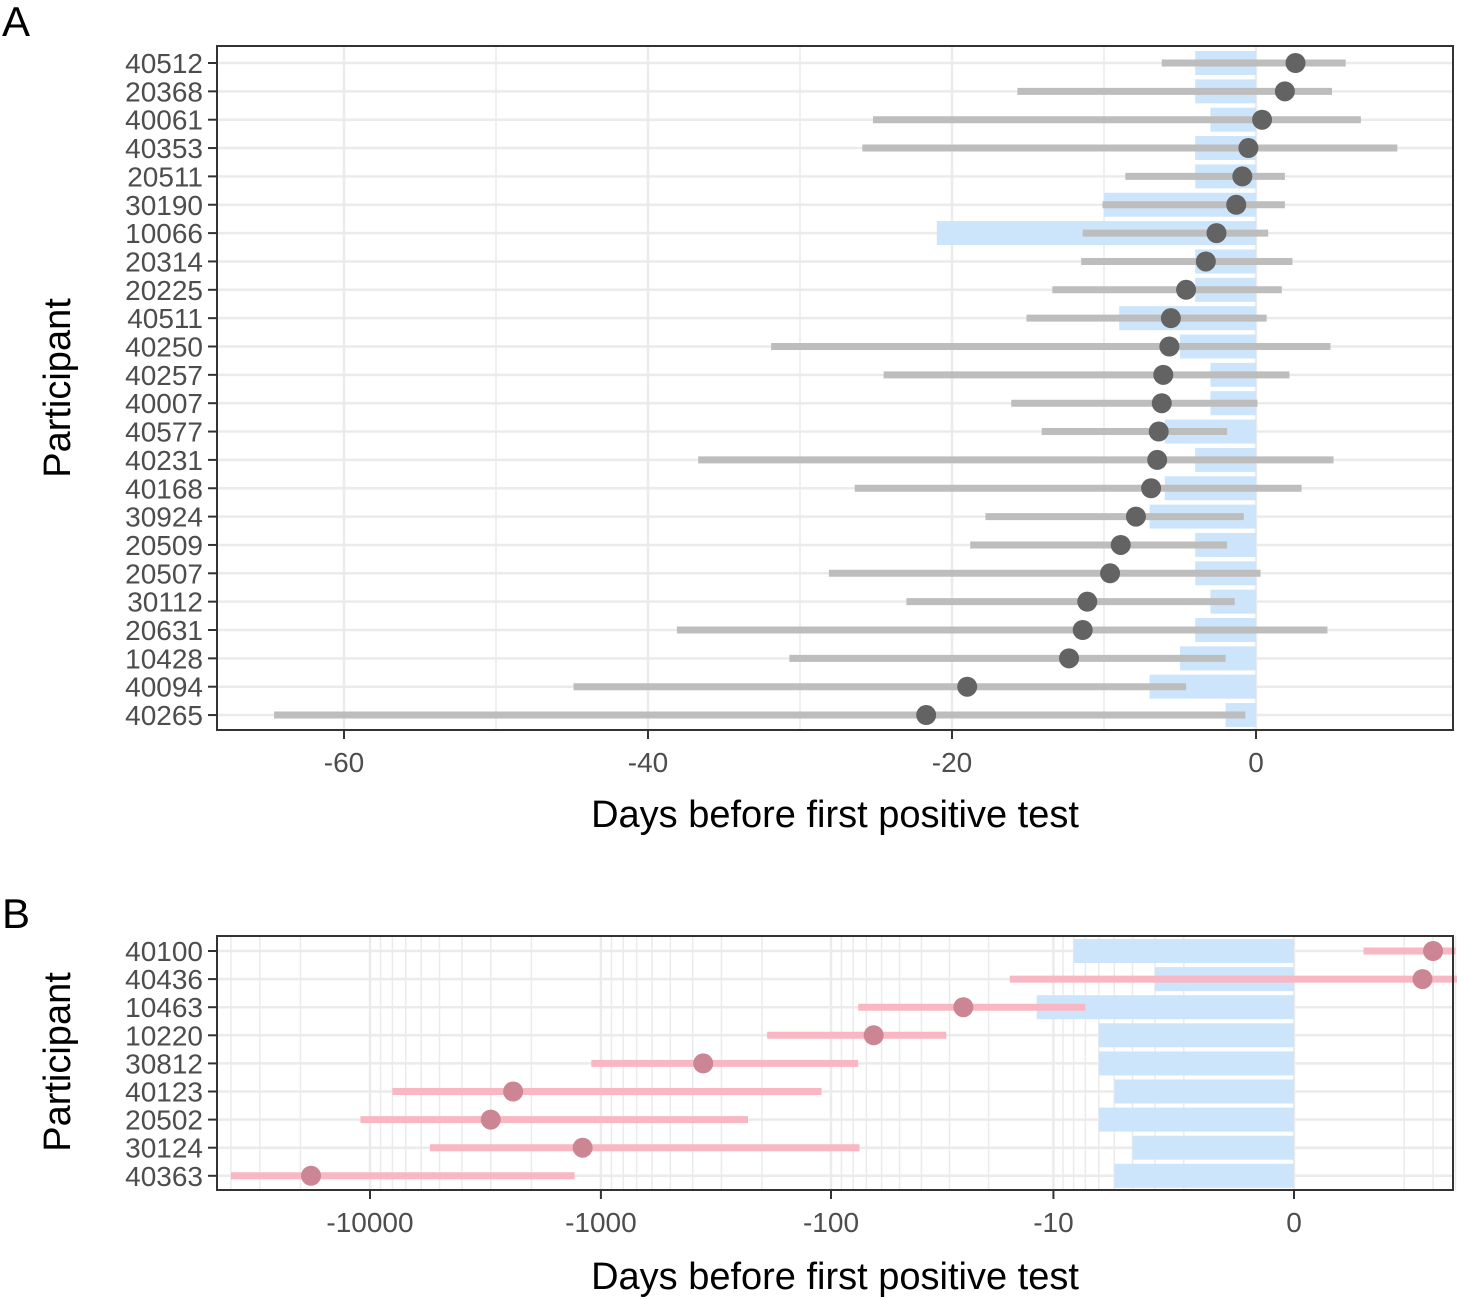  I want to click on y-tick-label: 40511, so click(165, 318).